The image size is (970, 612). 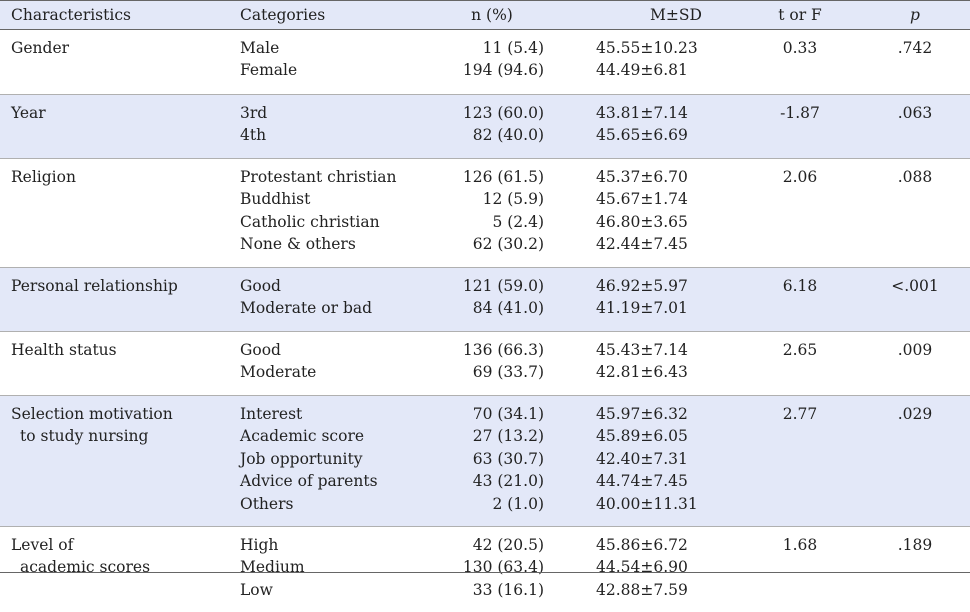 What do you see at coordinates (915, 15) in the screenshot?
I see `header-p-value: p` at bounding box center [915, 15].